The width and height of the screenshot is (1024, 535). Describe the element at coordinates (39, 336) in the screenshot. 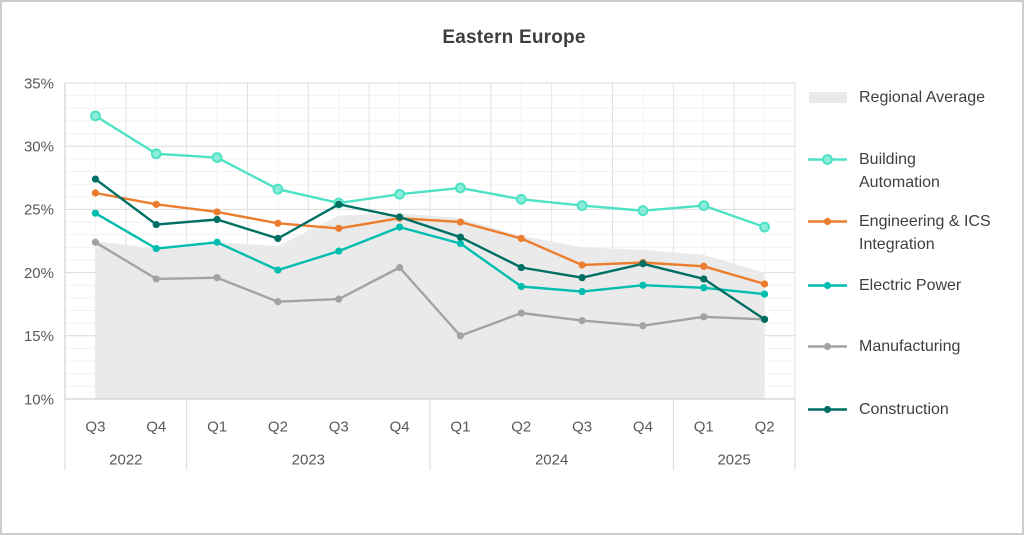

I see `y-tick-label: 15%` at that location.